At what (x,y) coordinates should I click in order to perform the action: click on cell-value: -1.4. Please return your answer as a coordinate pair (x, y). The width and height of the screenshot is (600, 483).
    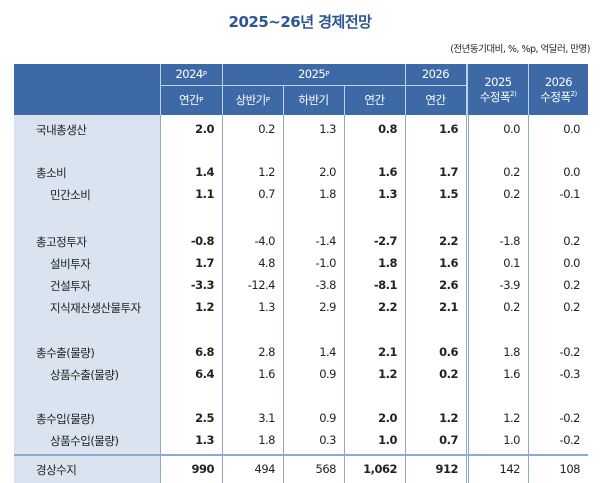
    Looking at the image, I should click on (326, 241).